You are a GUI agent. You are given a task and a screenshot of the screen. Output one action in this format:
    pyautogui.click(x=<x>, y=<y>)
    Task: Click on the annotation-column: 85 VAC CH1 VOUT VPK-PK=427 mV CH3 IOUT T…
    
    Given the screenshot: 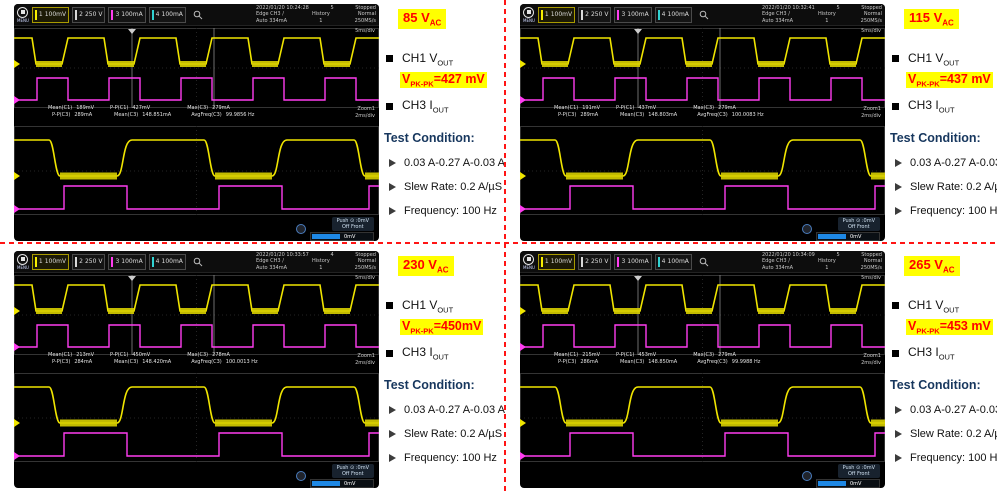 What is the action you would take?
    pyautogui.click(x=444, y=110)
    